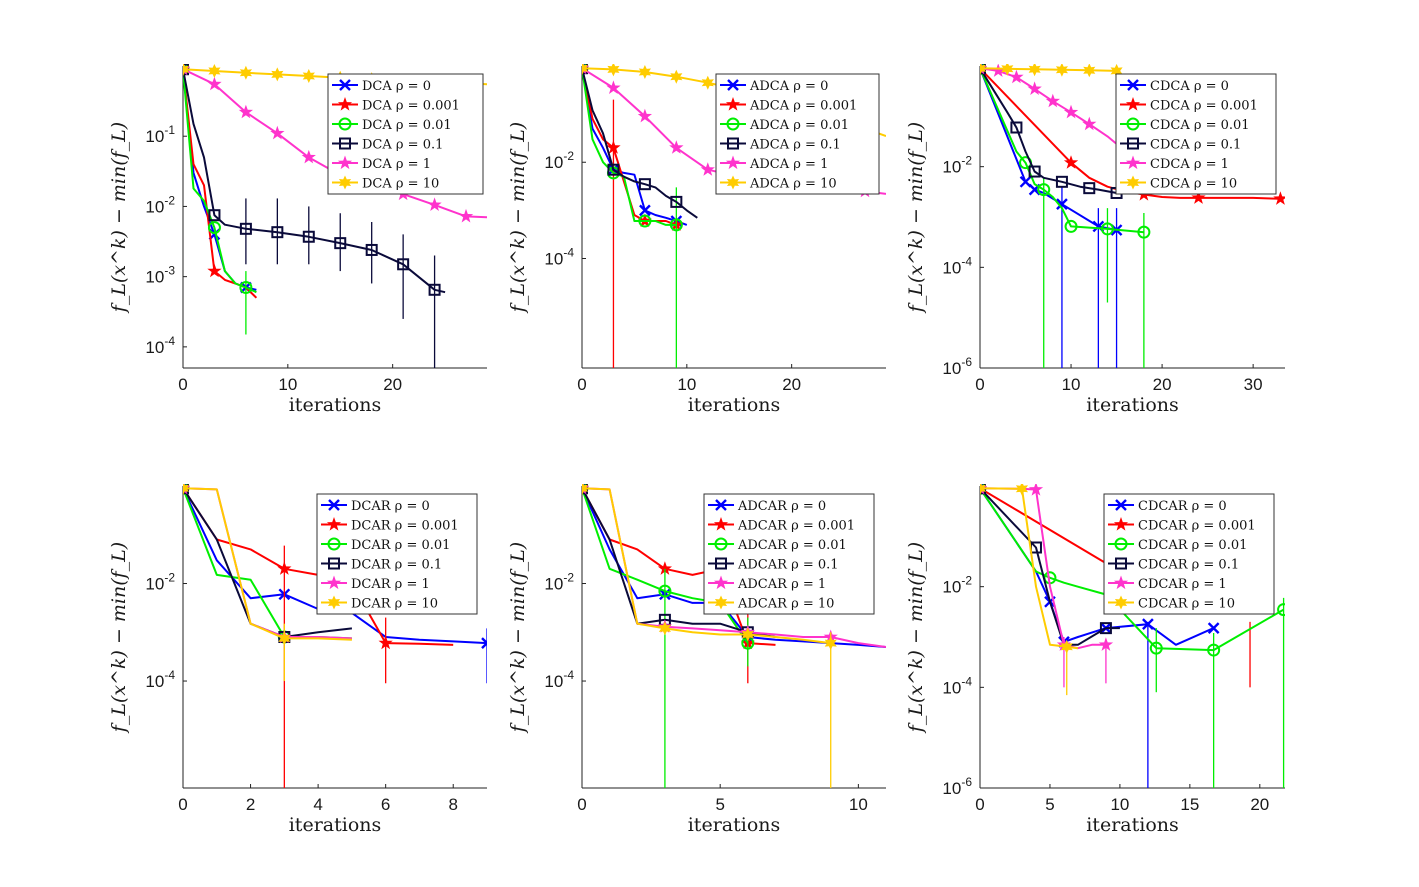 The image size is (1419, 887). I want to click on x-tick-label: 8, so click(452, 804).